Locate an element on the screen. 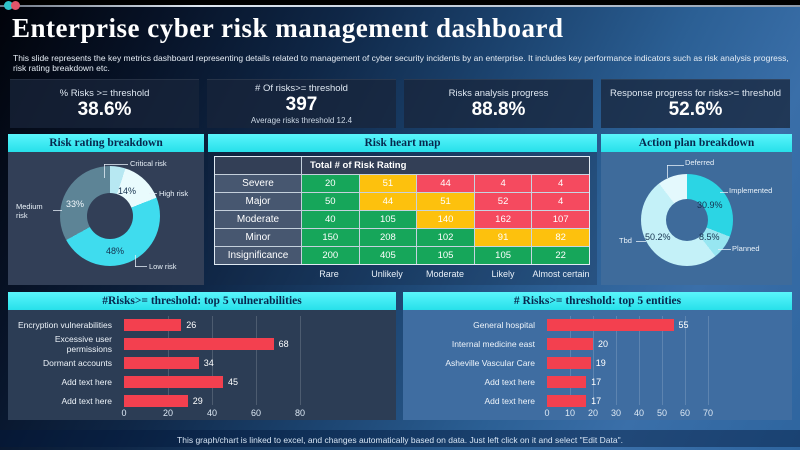 The width and height of the screenshot is (800, 450). donut-hole is located at coordinates (110, 216).